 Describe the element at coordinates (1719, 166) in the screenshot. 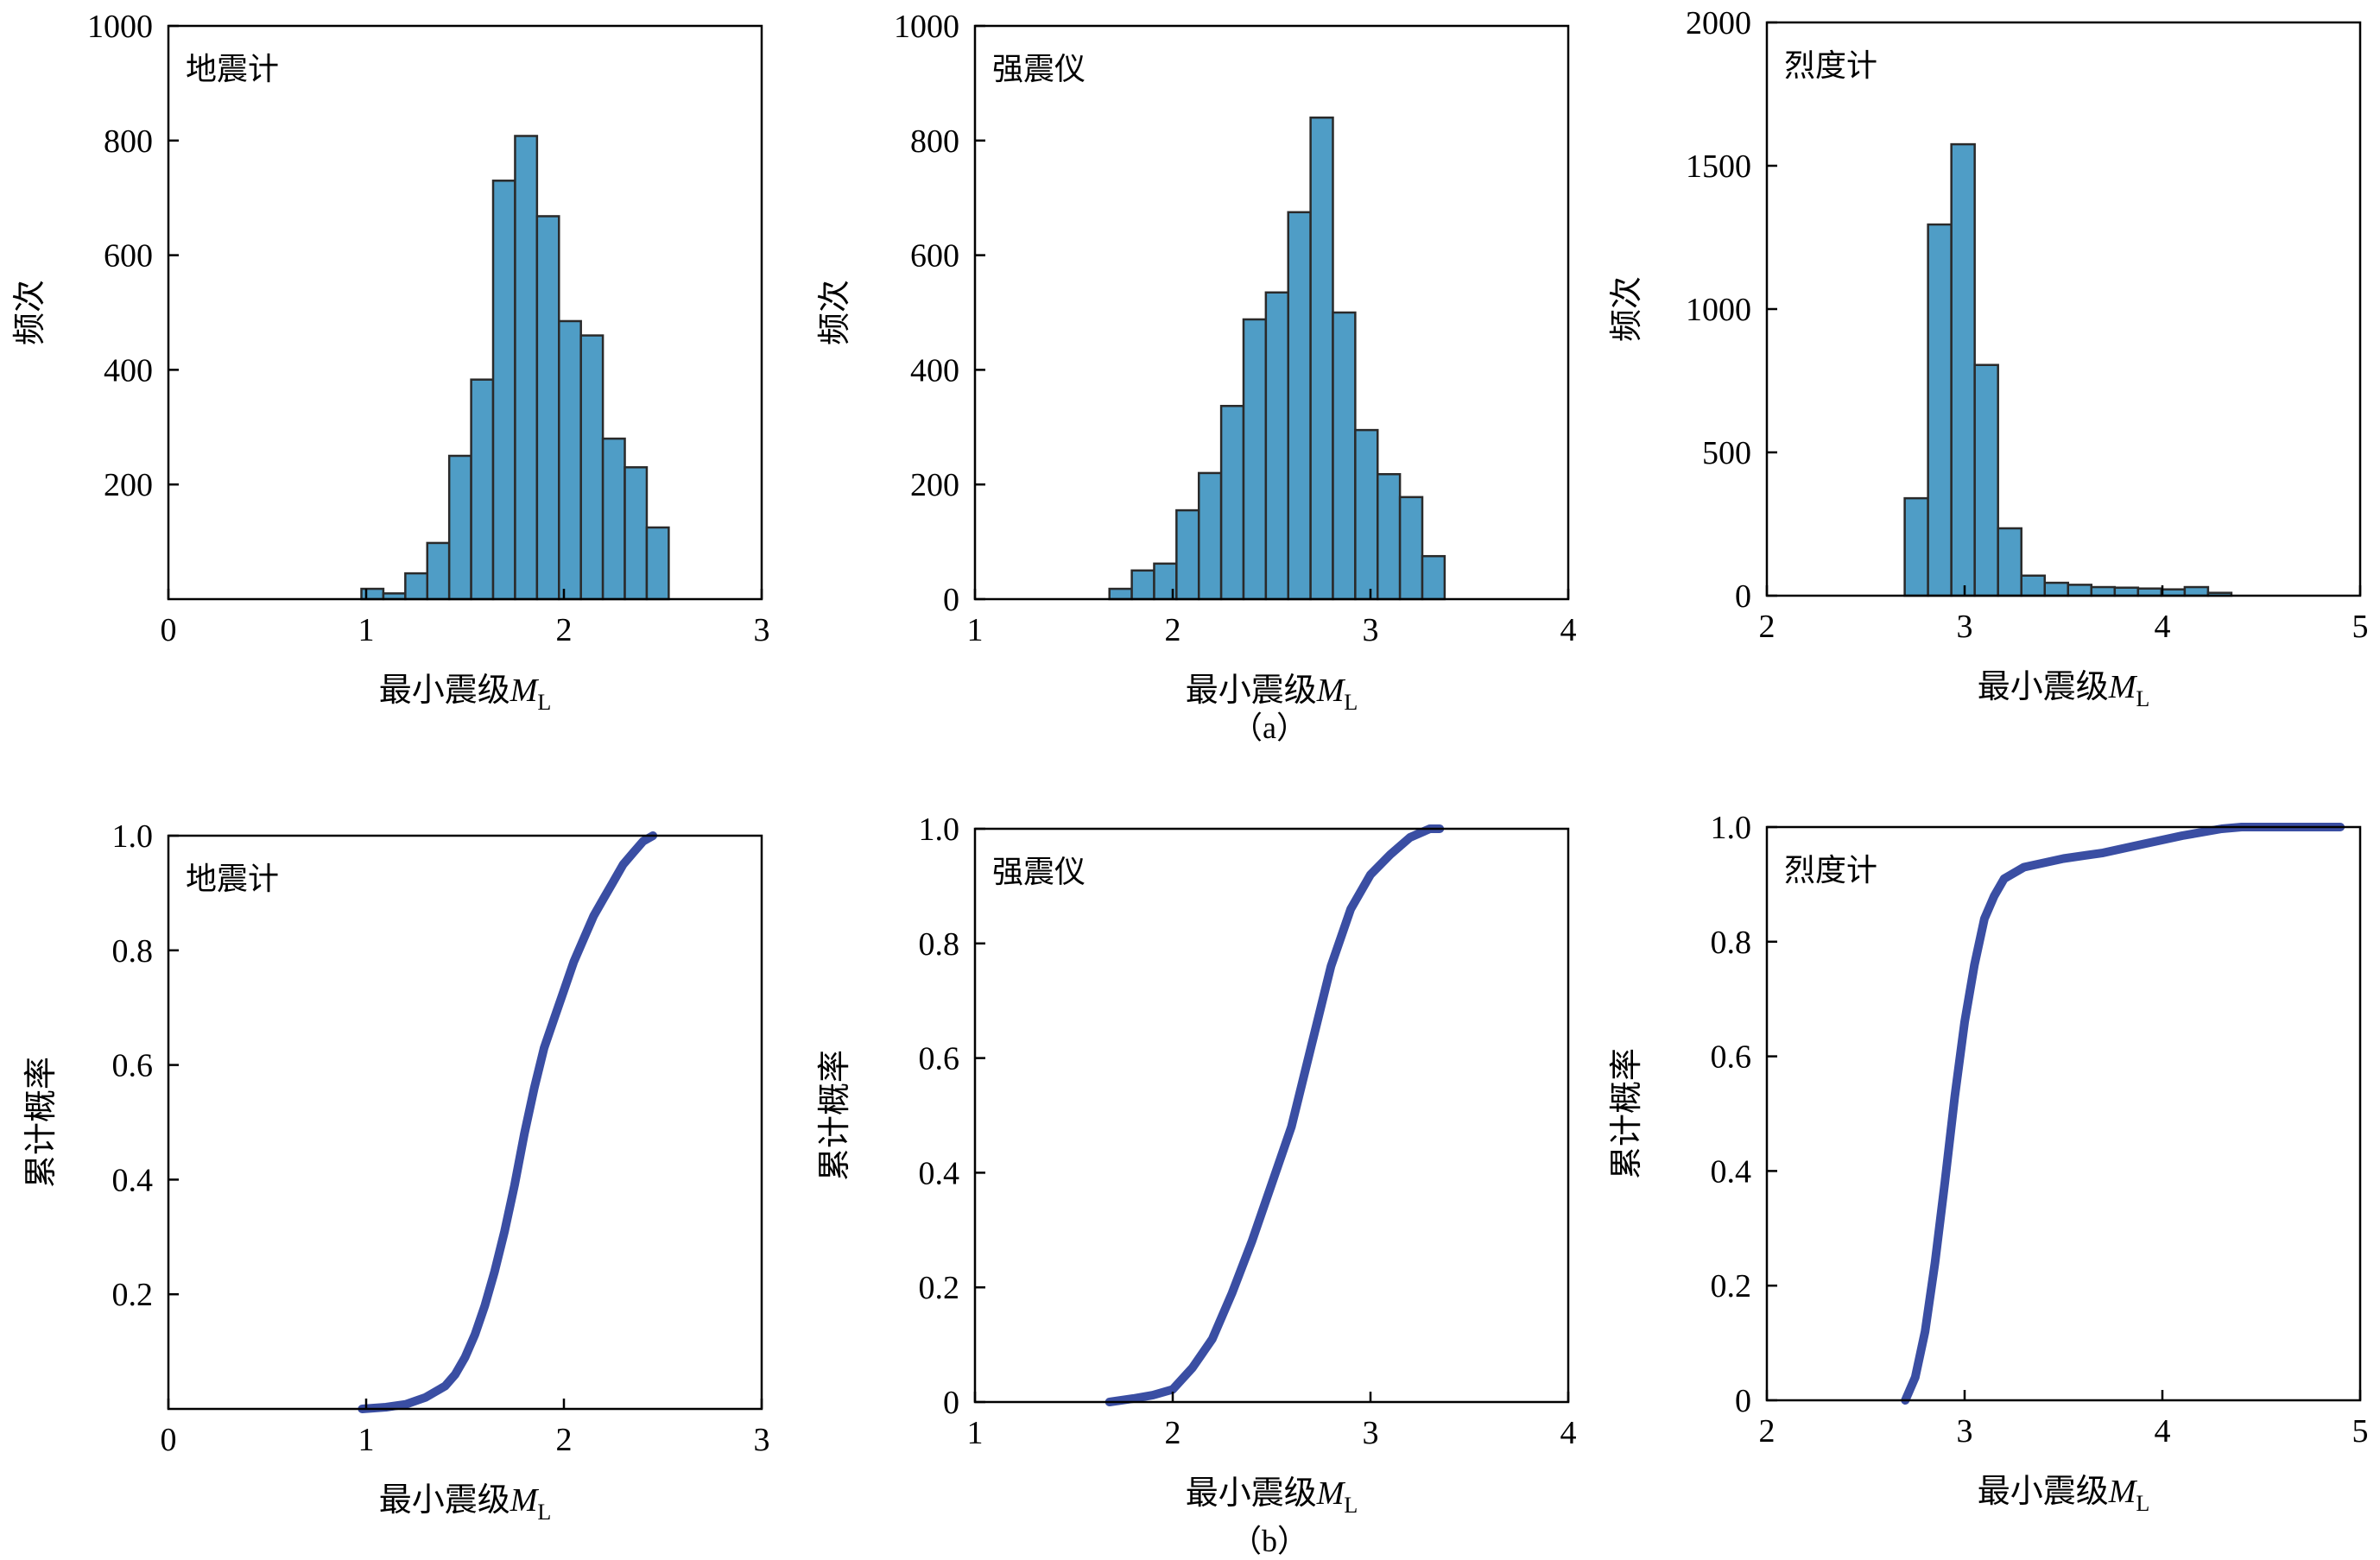

I see `y-tick-label: 1500` at that location.